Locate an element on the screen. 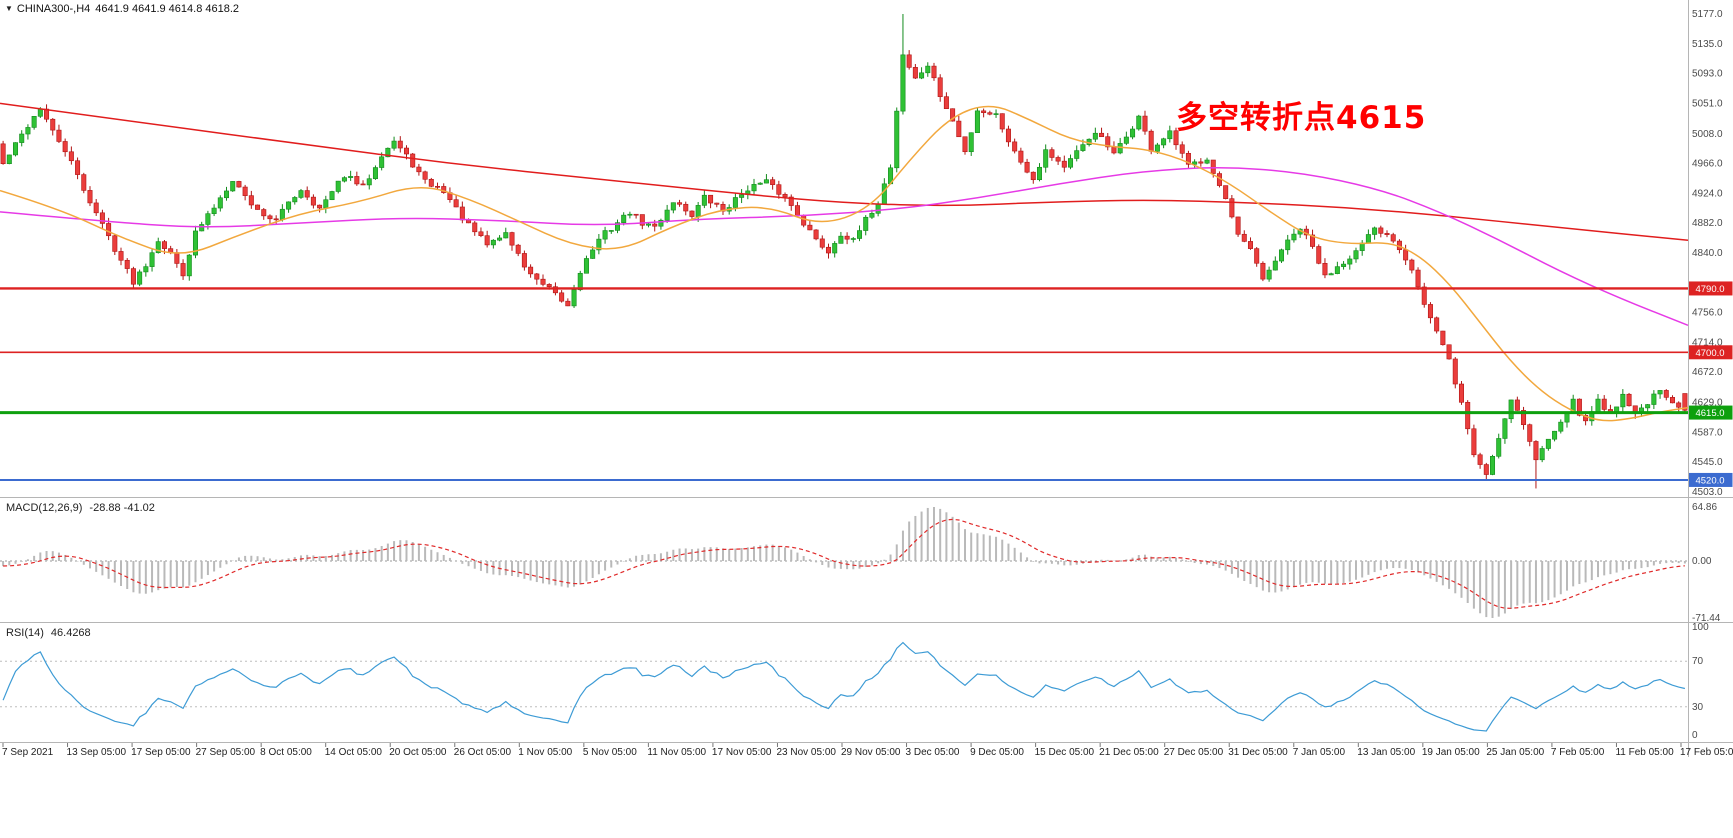 This screenshot has width=1733, height=838. svg-text: 4545.0 is located at coordinates (1707, 462).